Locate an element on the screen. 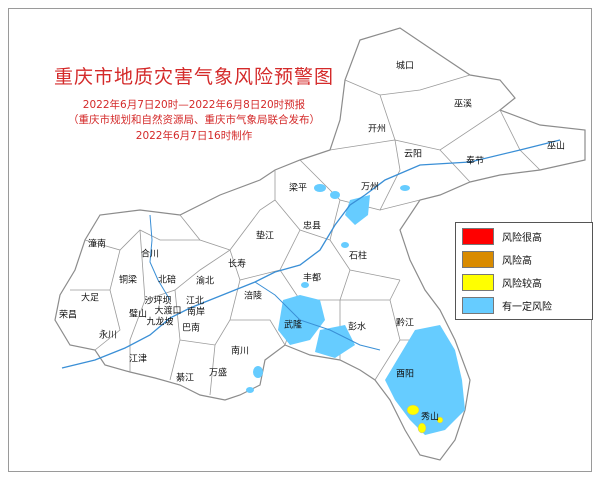 The width and height of the screenshot is (600, 480). district-label: 北碚 is located at coordinates (167, 280).